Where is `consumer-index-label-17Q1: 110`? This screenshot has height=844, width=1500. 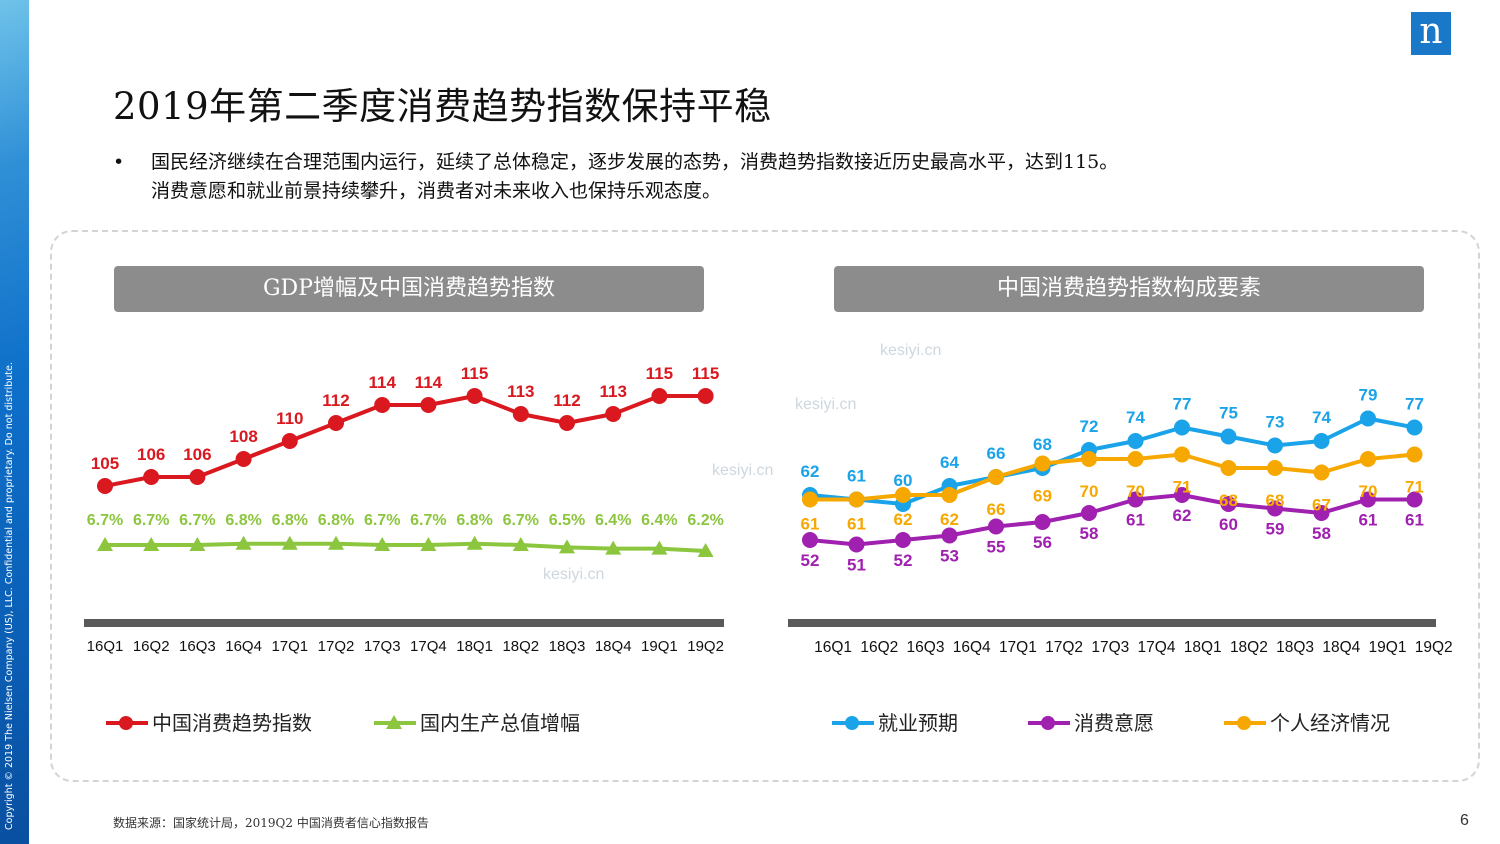
consumer-index-label-17Q1: 110 is located at coordinates (289, 418).